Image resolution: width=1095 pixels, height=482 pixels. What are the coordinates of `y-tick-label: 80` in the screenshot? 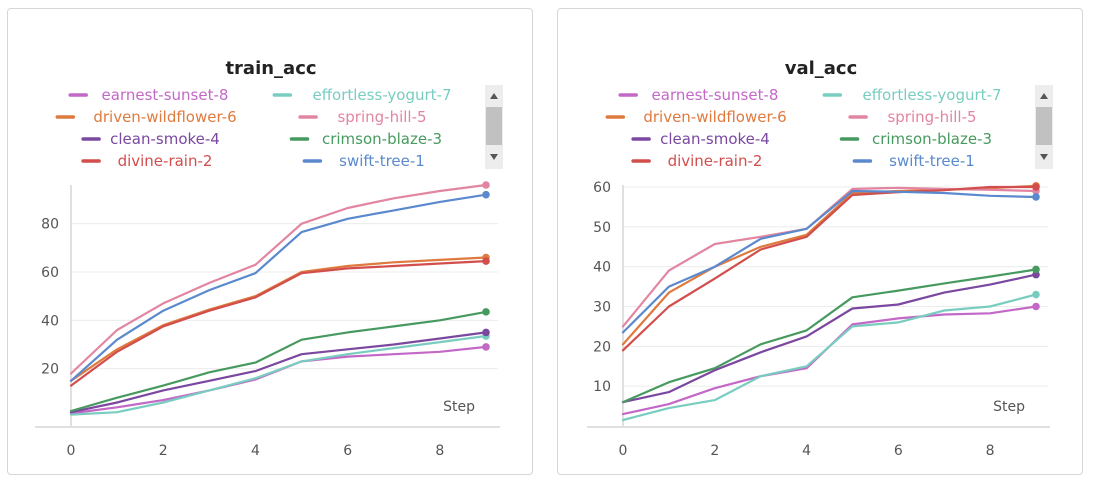 It's located at (50, 225).